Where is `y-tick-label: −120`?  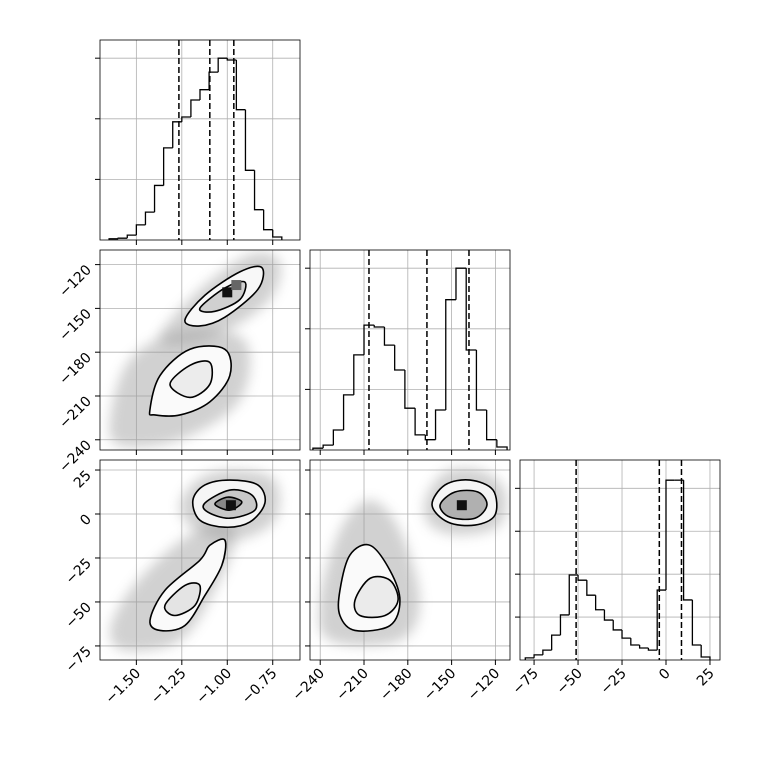
y-tick-label: −120 is located at coordinates (75, 281).